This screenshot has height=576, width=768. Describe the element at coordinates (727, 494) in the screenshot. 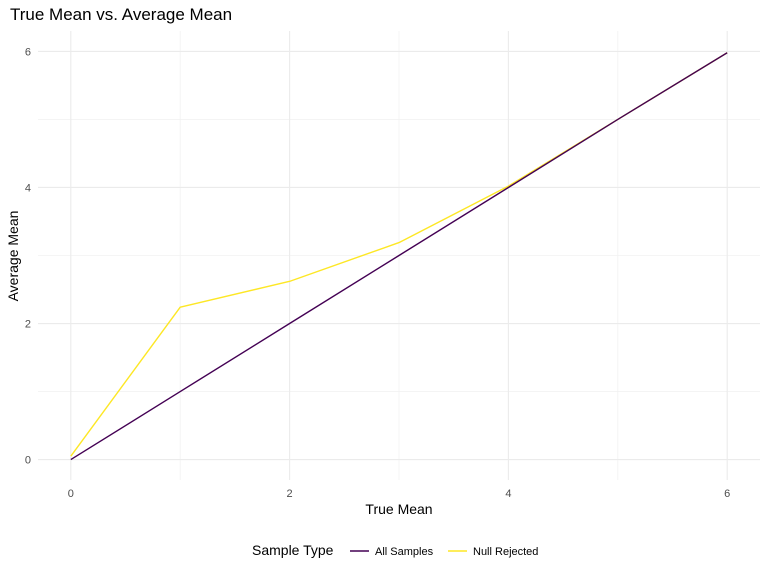

I see `x-tick-label: 6` at that location.